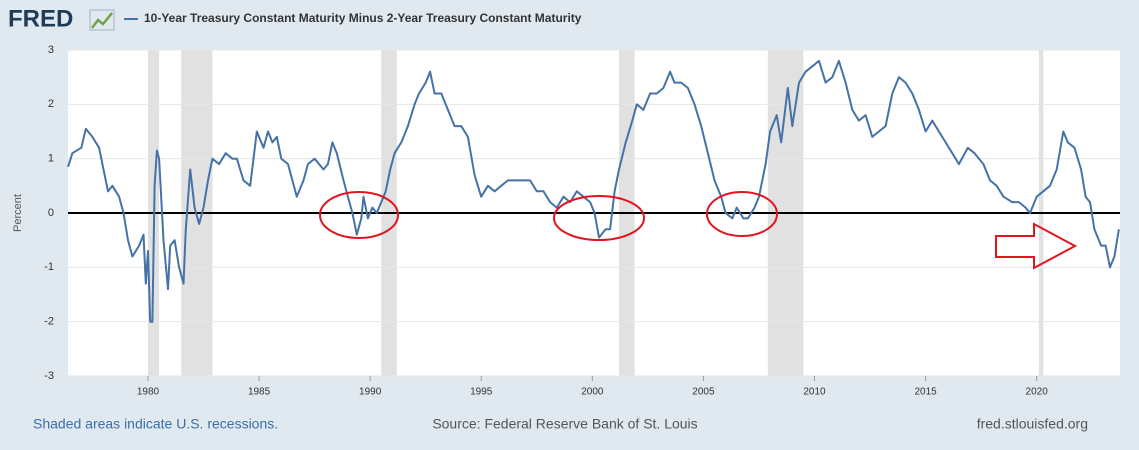  Describe the element at coordinates (698, 230) in the screenshot. I see `annotations` at that location.